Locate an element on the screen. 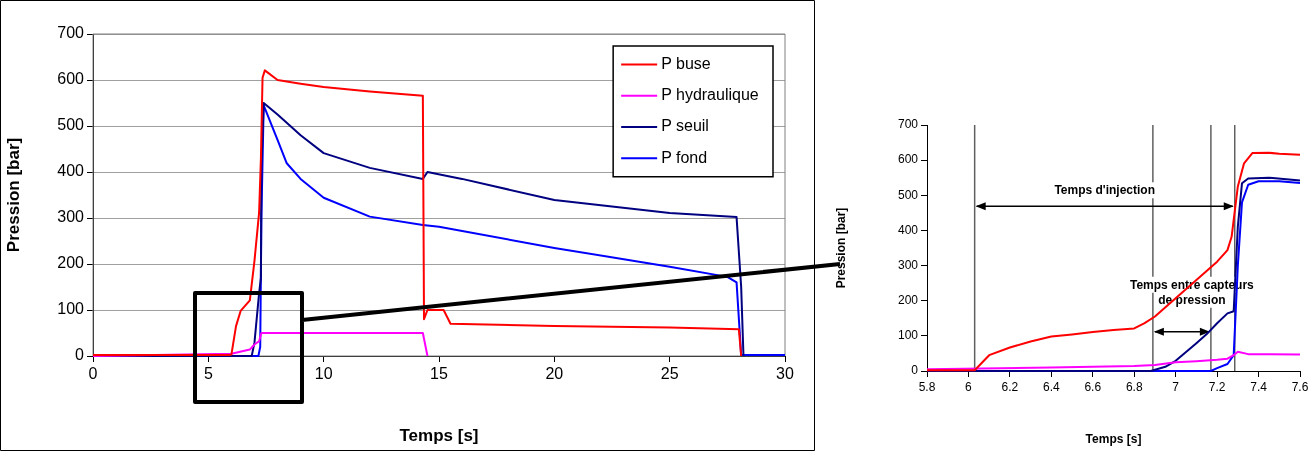  x-tick-label: 6.2 is located at coordinates (1010, 386).